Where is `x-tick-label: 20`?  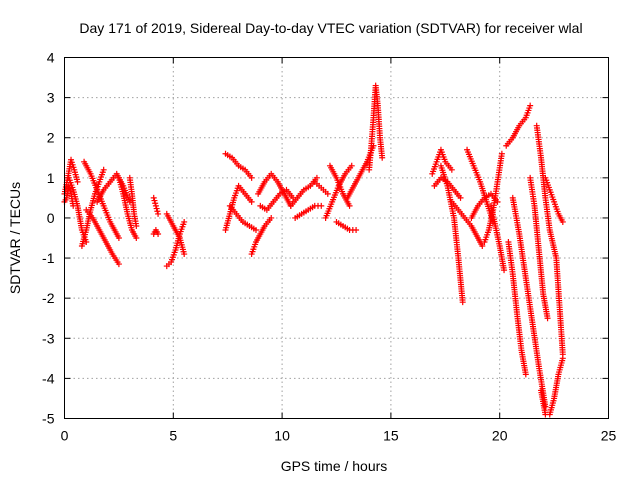
x-tick-label: 20 is located at coordinates (500, 436).